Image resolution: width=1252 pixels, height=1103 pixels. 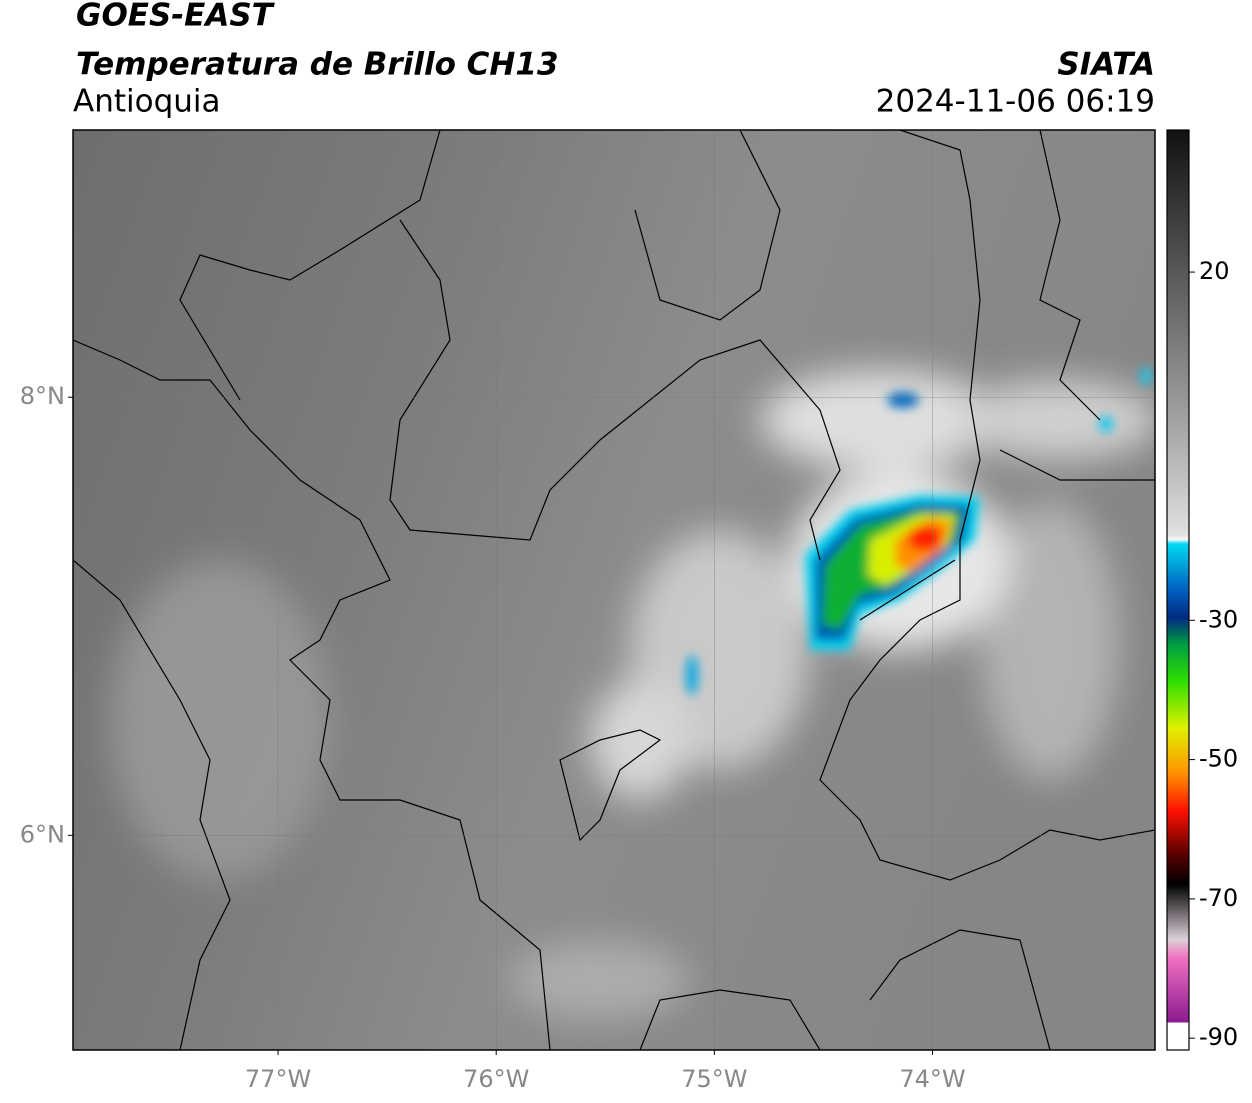 What do you see at coordinates (1218, 898) in the screenshot?
I see `colorbar-tick-label: -70` at bounding box center [1218, 898].